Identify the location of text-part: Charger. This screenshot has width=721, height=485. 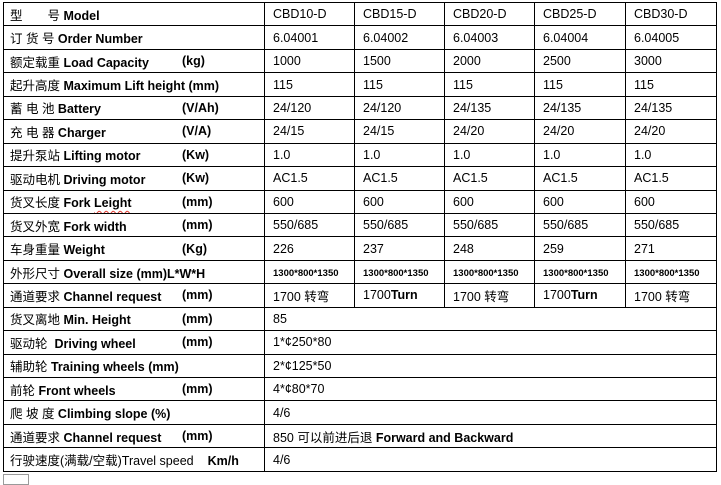
(81, 132).